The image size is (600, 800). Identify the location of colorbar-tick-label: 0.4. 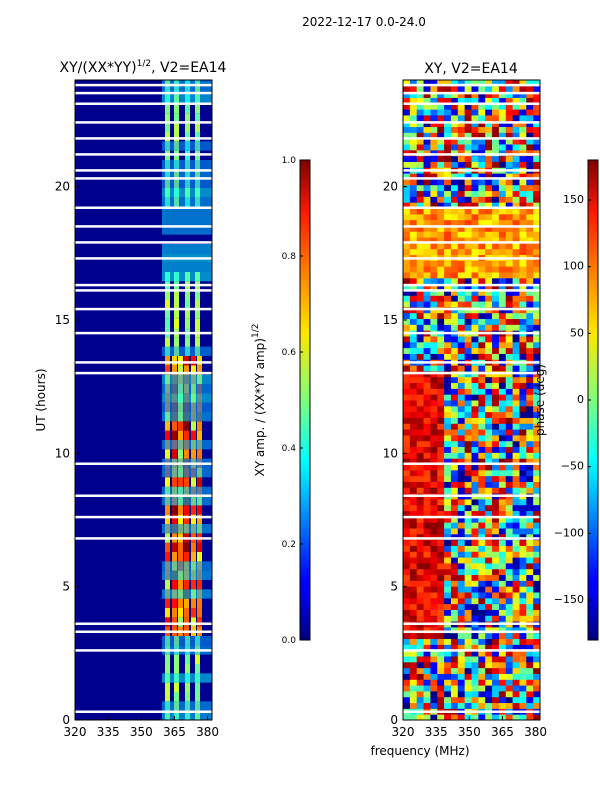
(289, 449).